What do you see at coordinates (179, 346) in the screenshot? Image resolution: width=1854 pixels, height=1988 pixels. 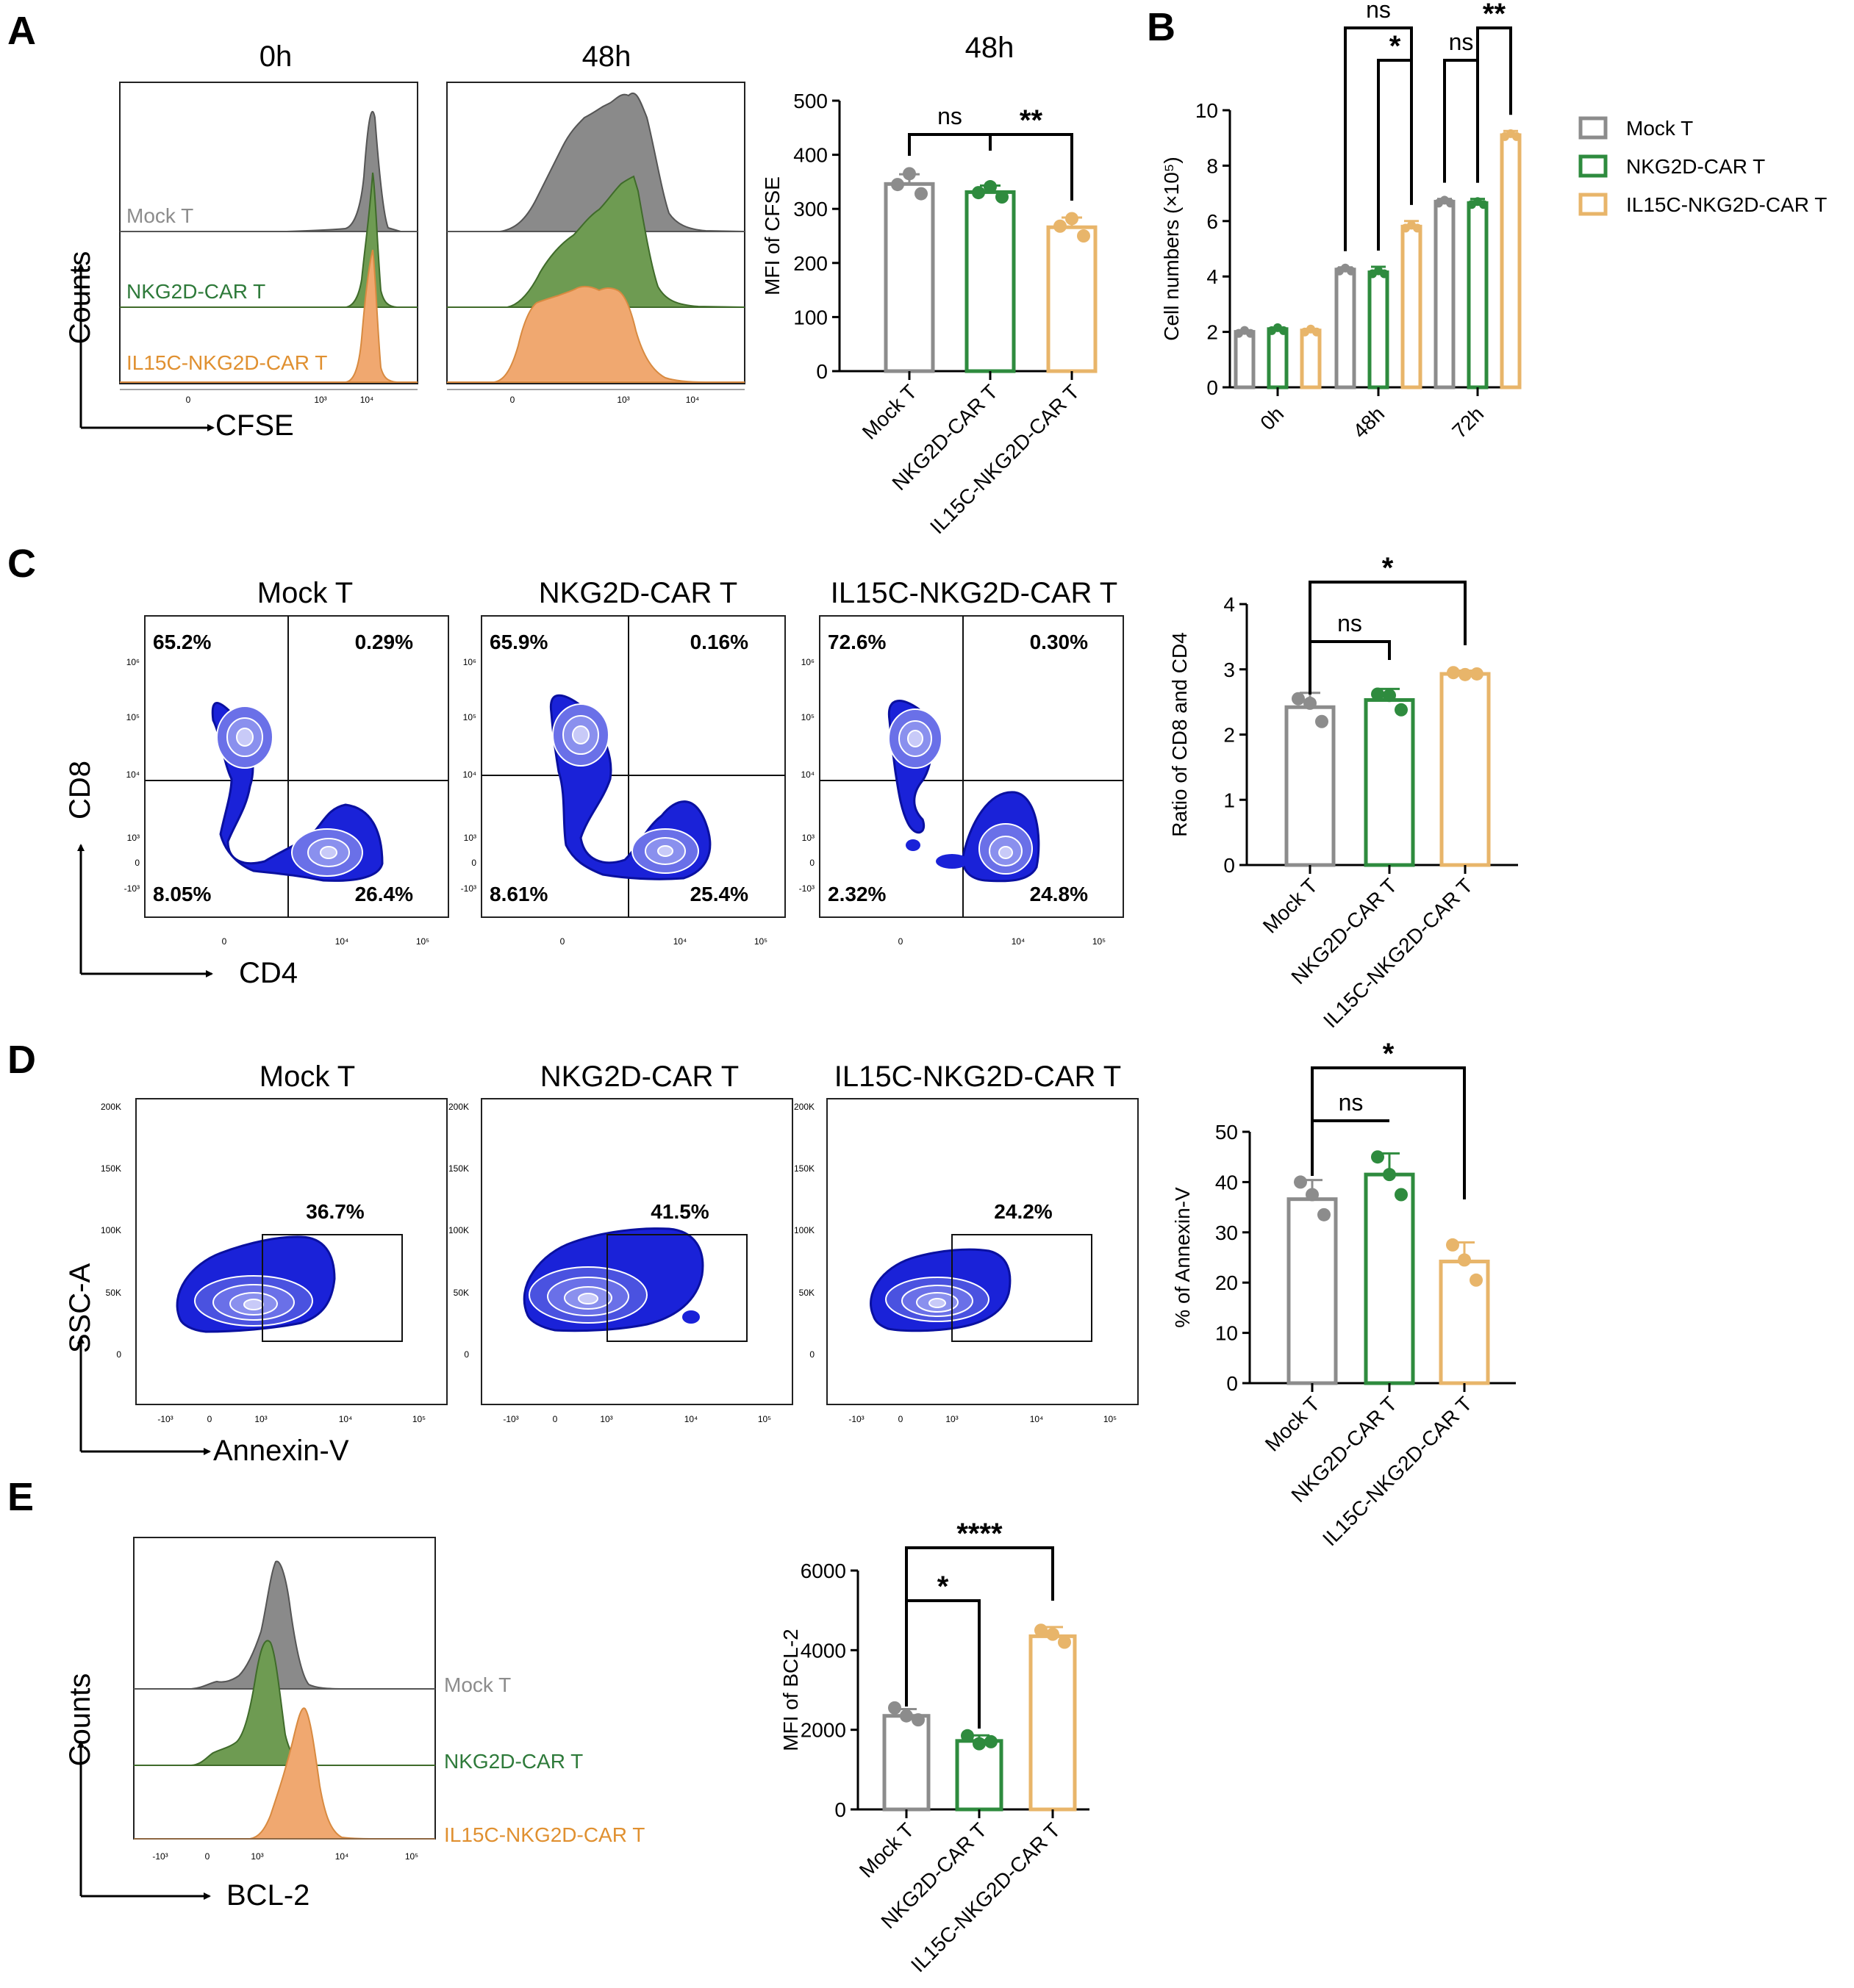 I see `axis-arrows-a: Counts CFSE` at bounding box center [179, 346].